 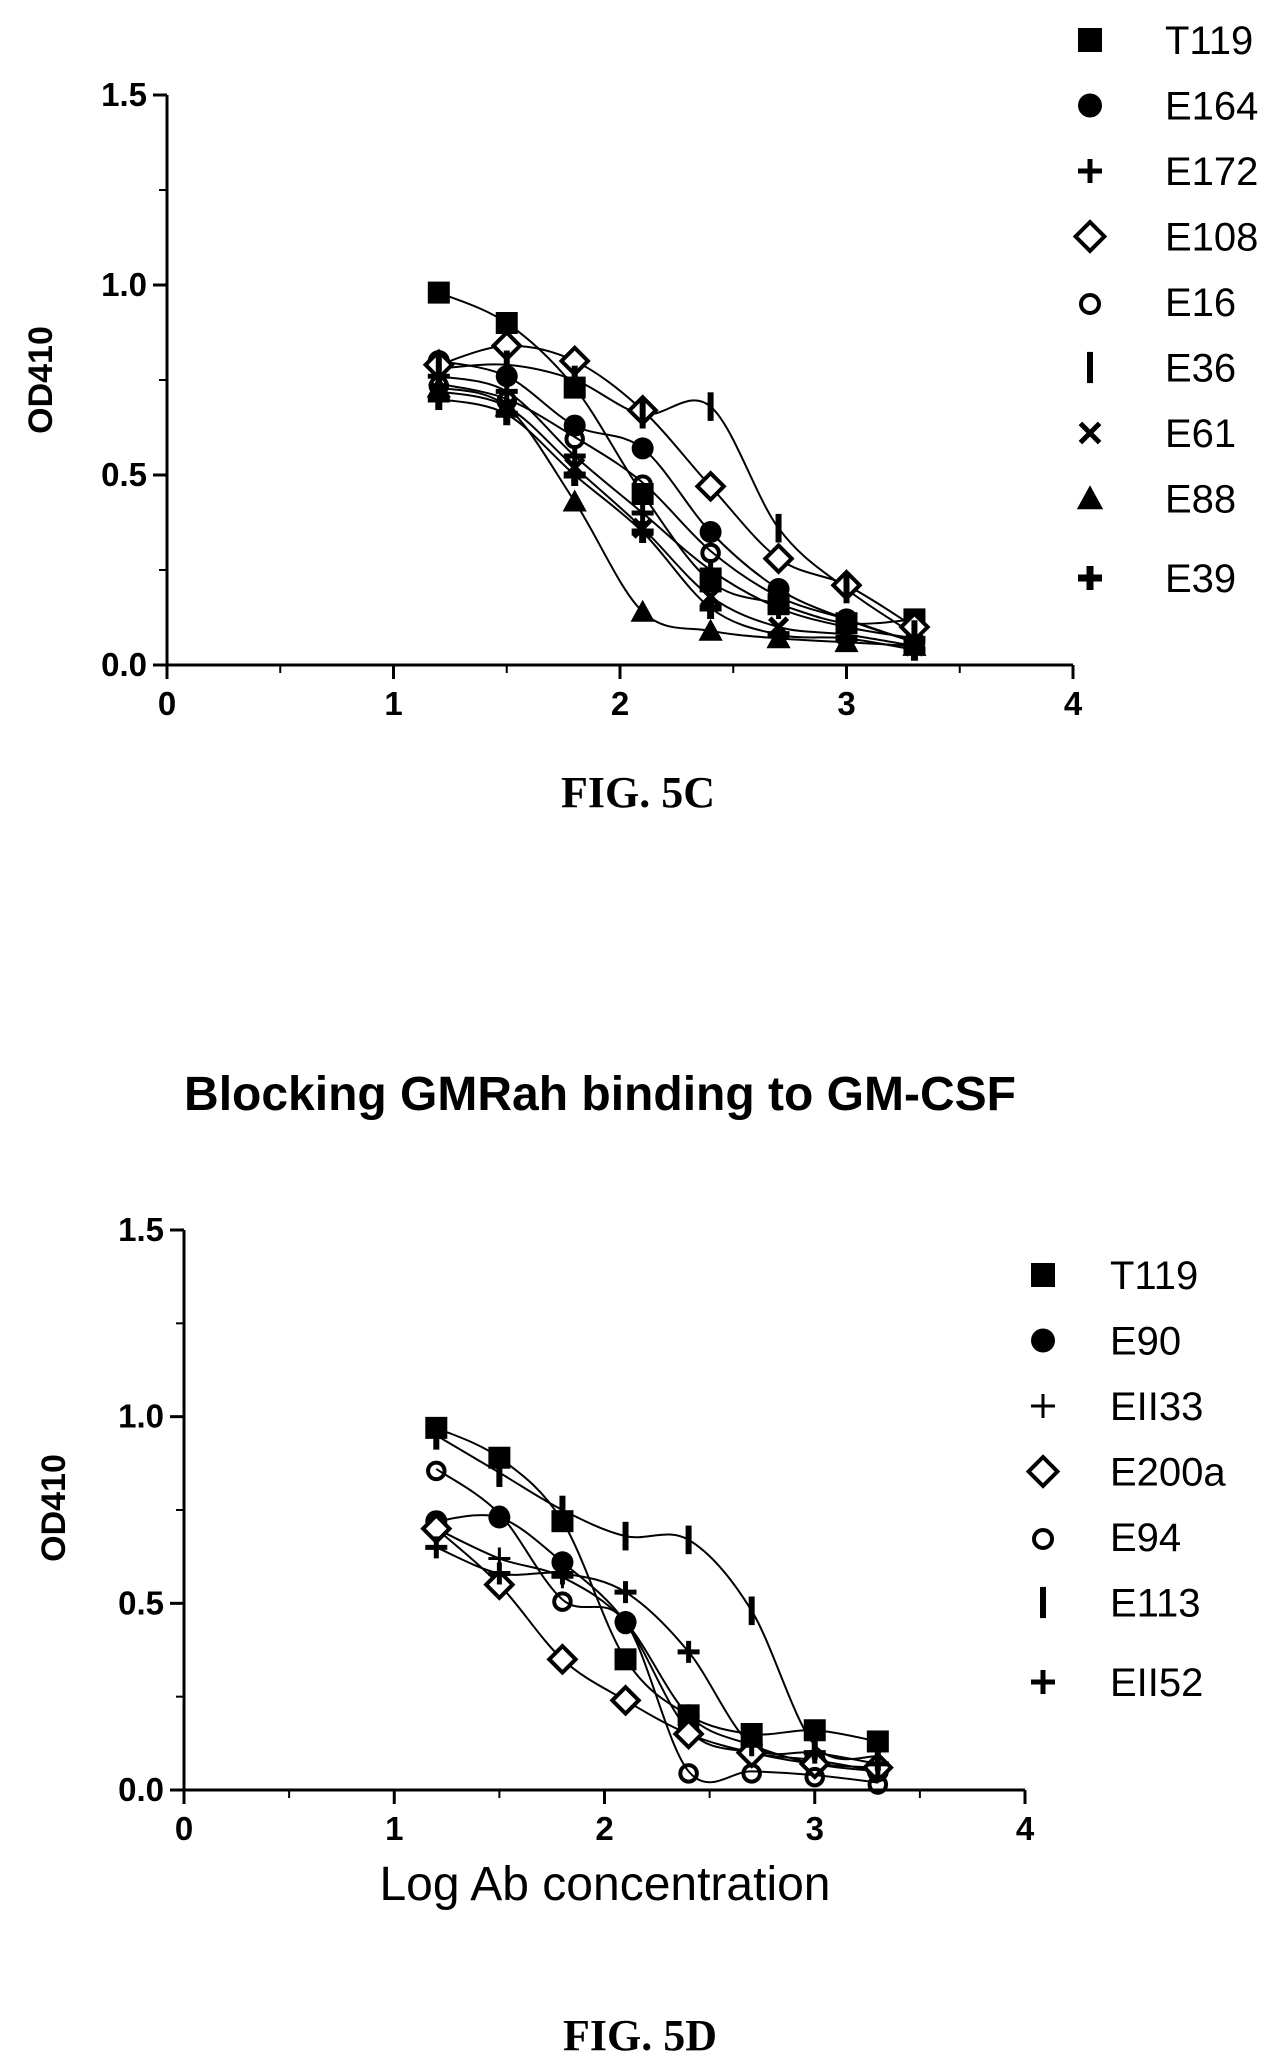 I want to click on fit-curve-e94, so click(x=656, y=1626).